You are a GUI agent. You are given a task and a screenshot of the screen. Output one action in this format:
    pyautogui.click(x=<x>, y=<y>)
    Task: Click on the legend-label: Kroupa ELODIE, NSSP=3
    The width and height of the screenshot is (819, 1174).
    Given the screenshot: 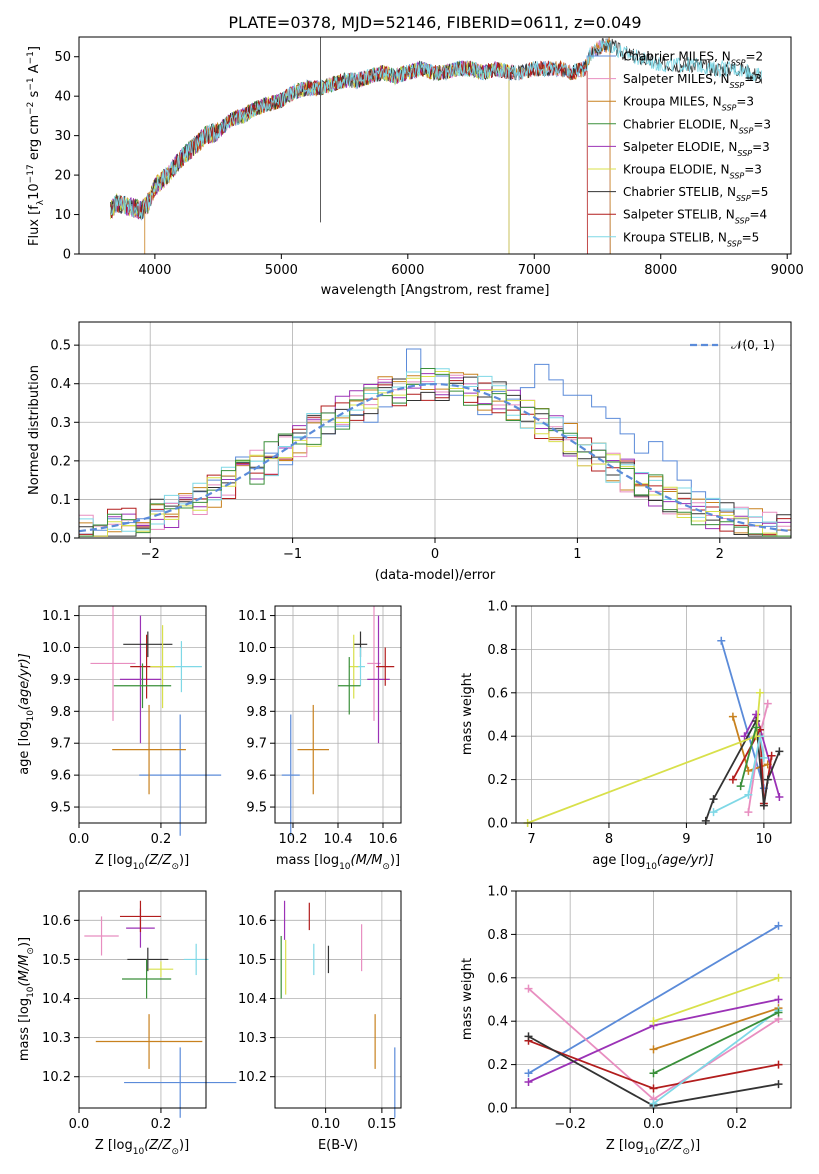 What is the action you would take?
    pyautogui.click(x=692, y=172)
    